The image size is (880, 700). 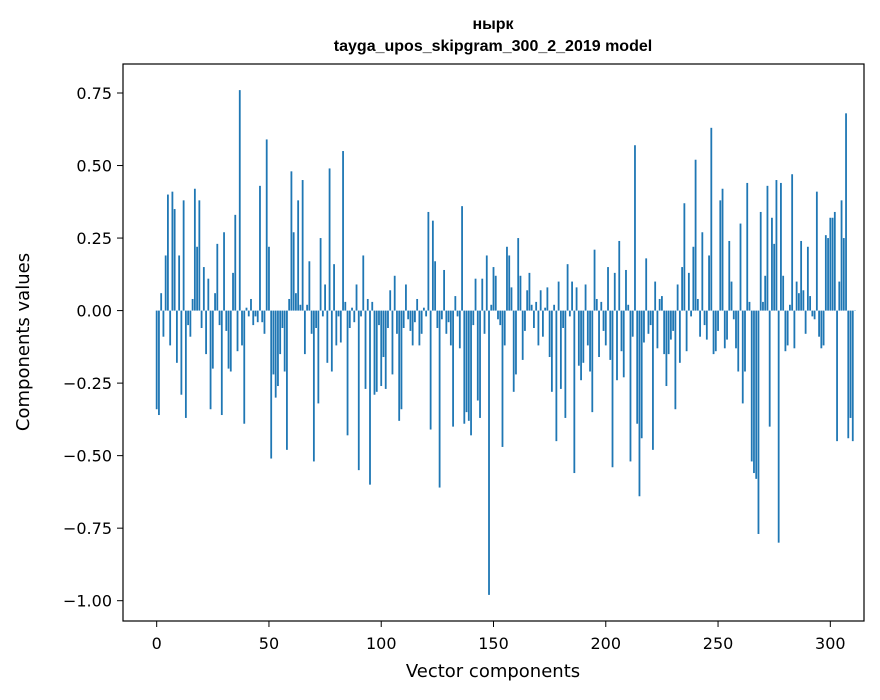 What do you see at coordinates (94, 166) in the screenshot?
I see `y-tick-label: 0.50` at bounding box center [94, 166].